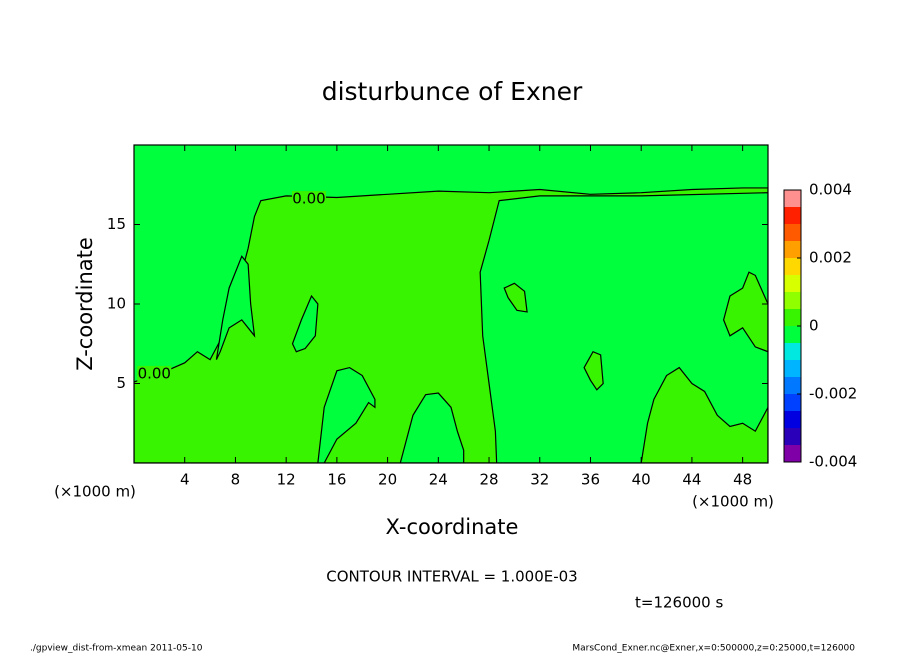 The height and width of the screenshot is (654, 904). I want to click on x-tick-label: 4, so click(185, 480).